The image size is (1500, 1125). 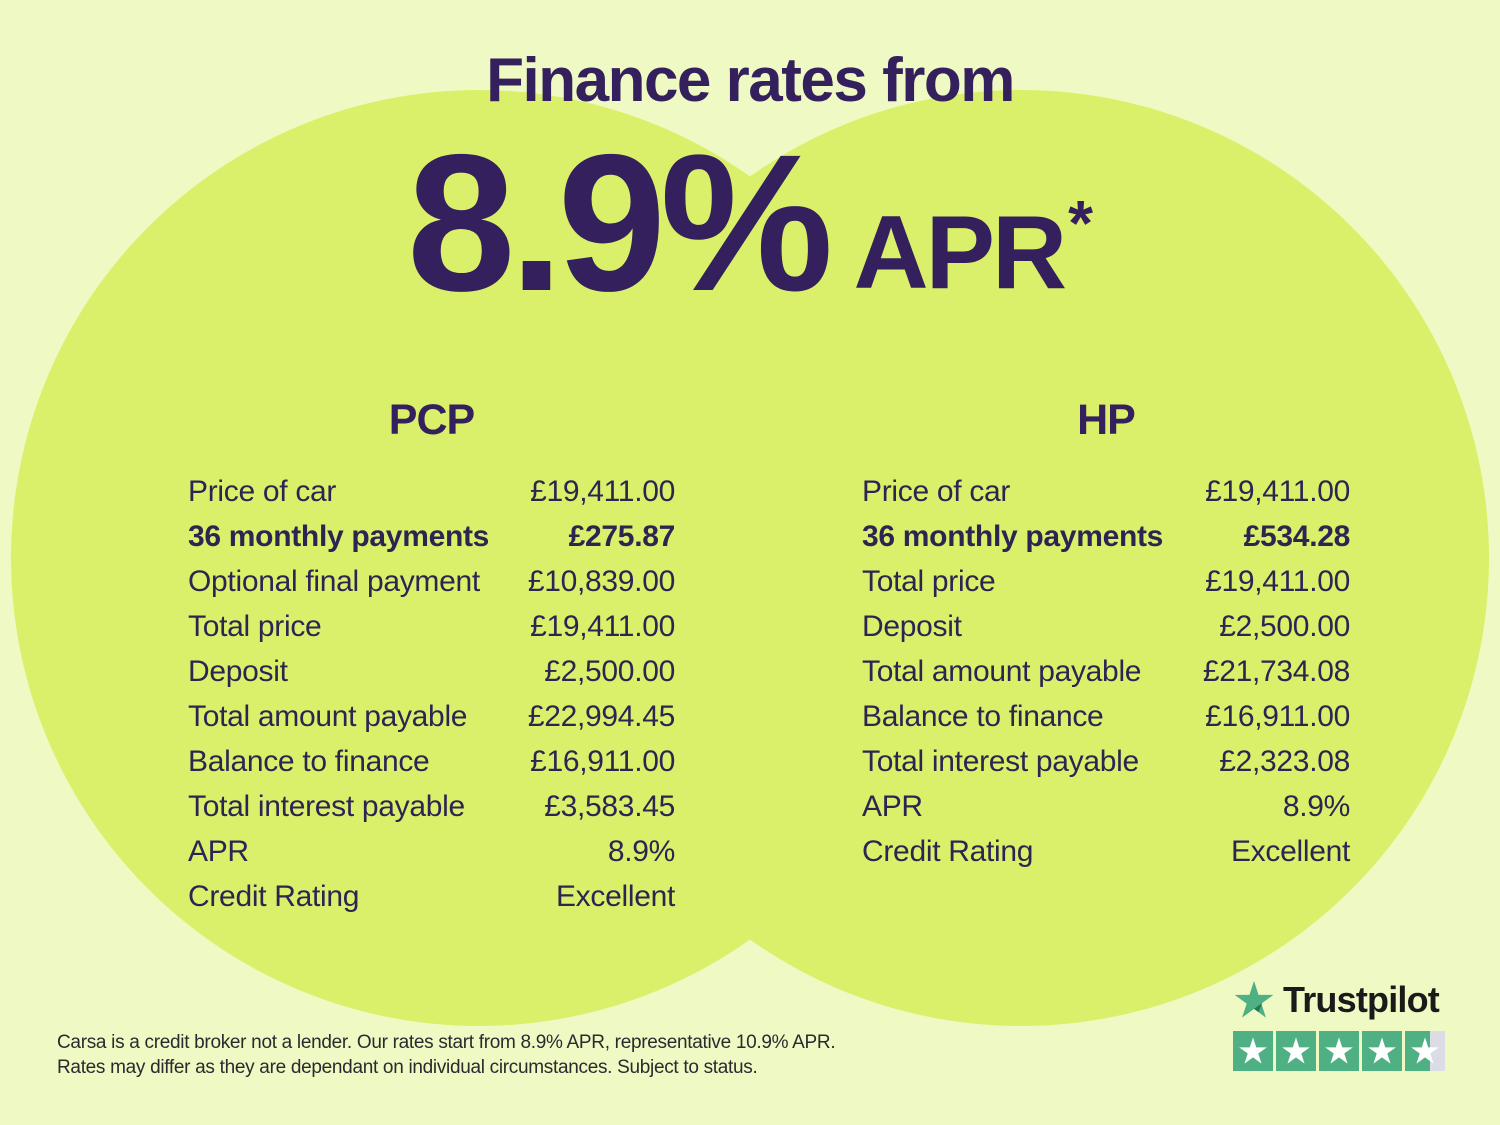 I want to click on row-value: £2,323.08, so click(x=1284, y=761).